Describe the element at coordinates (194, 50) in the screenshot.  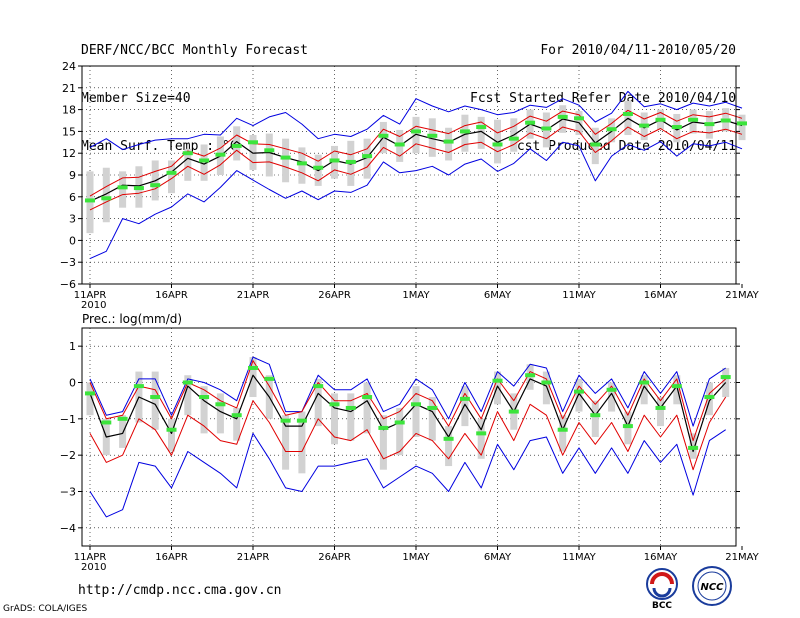
I see `forecast-title: DERF/NCC/BCC Monthly Forecast` at that location.